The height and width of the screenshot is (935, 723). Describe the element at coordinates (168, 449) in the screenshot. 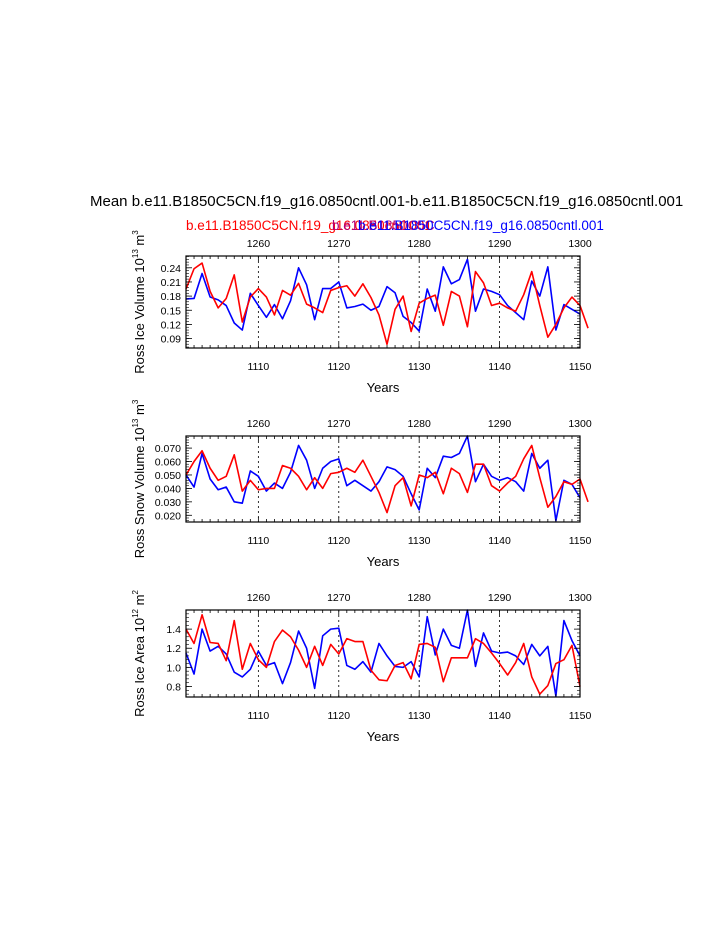

I see `y-tick-label: 0.070` at that location.